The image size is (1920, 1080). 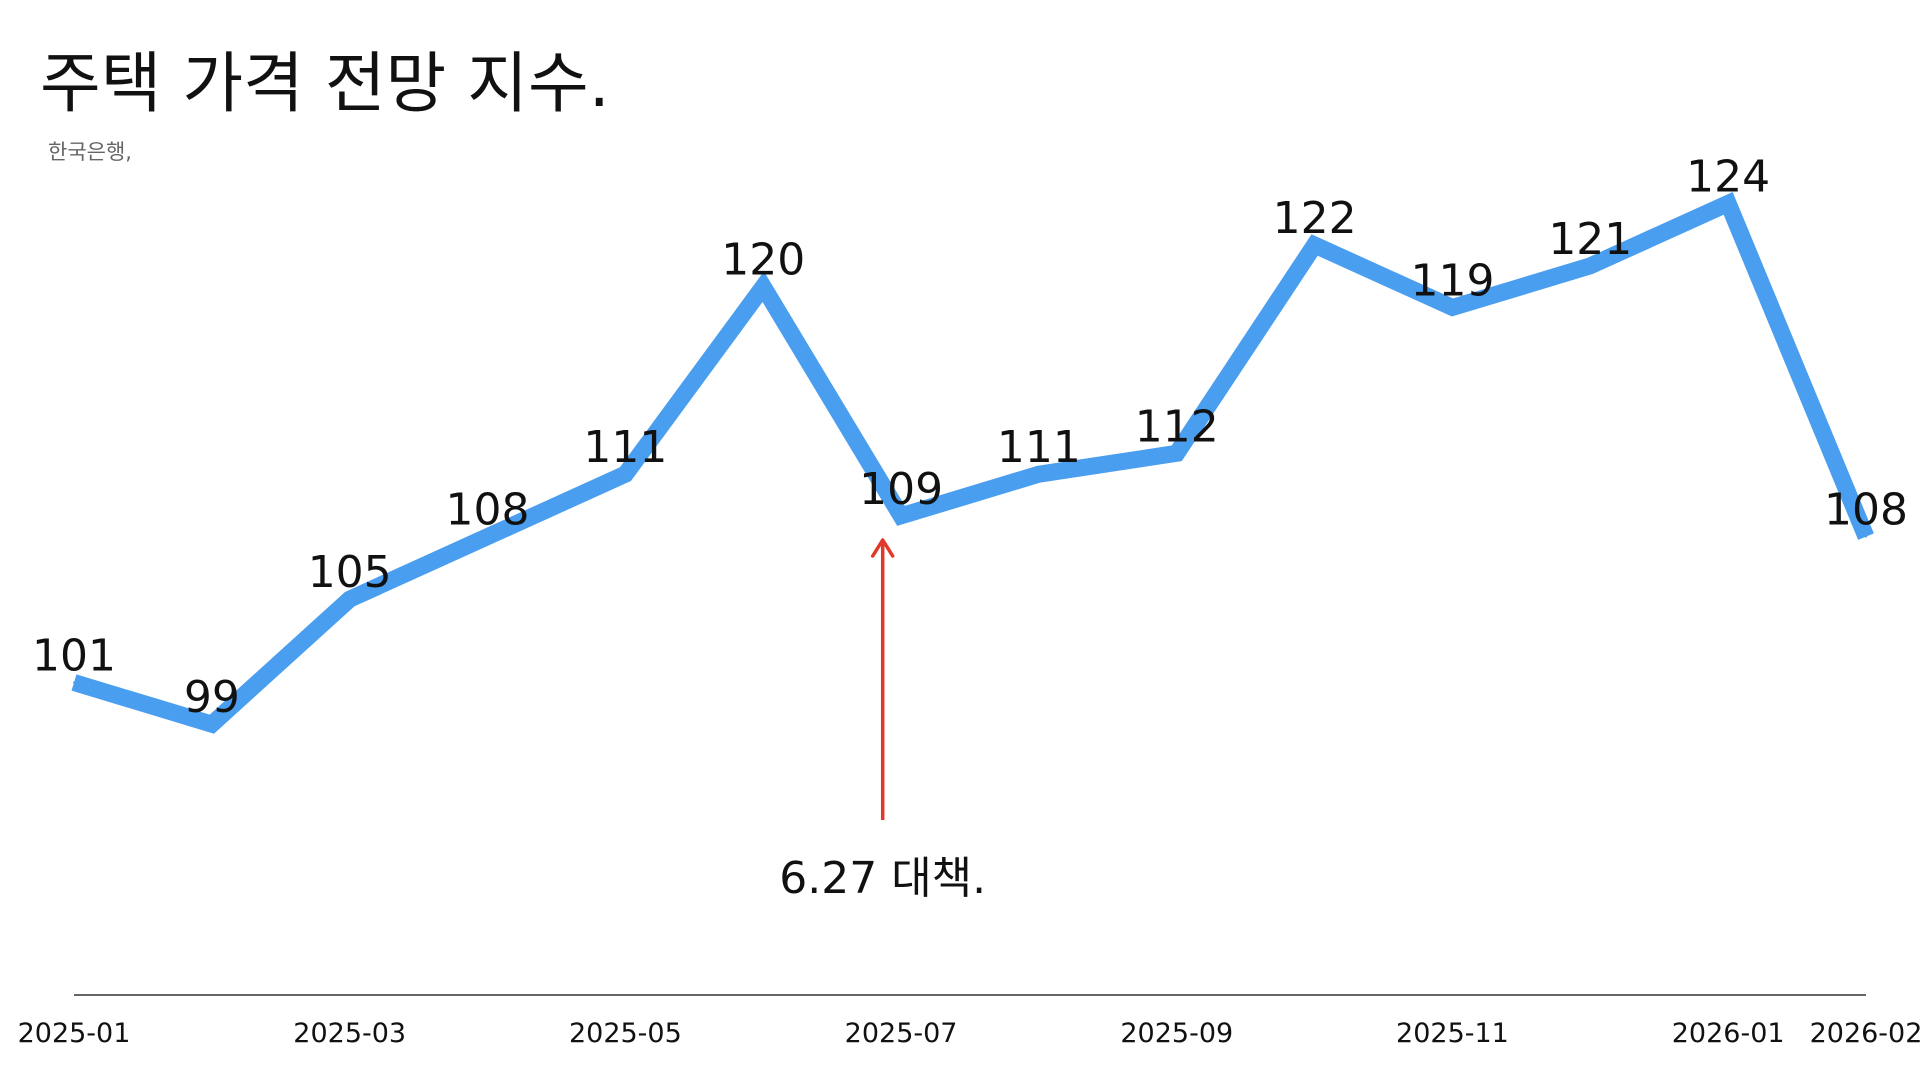 I want to click on data-label: 112, so click(x=1177, y=426).